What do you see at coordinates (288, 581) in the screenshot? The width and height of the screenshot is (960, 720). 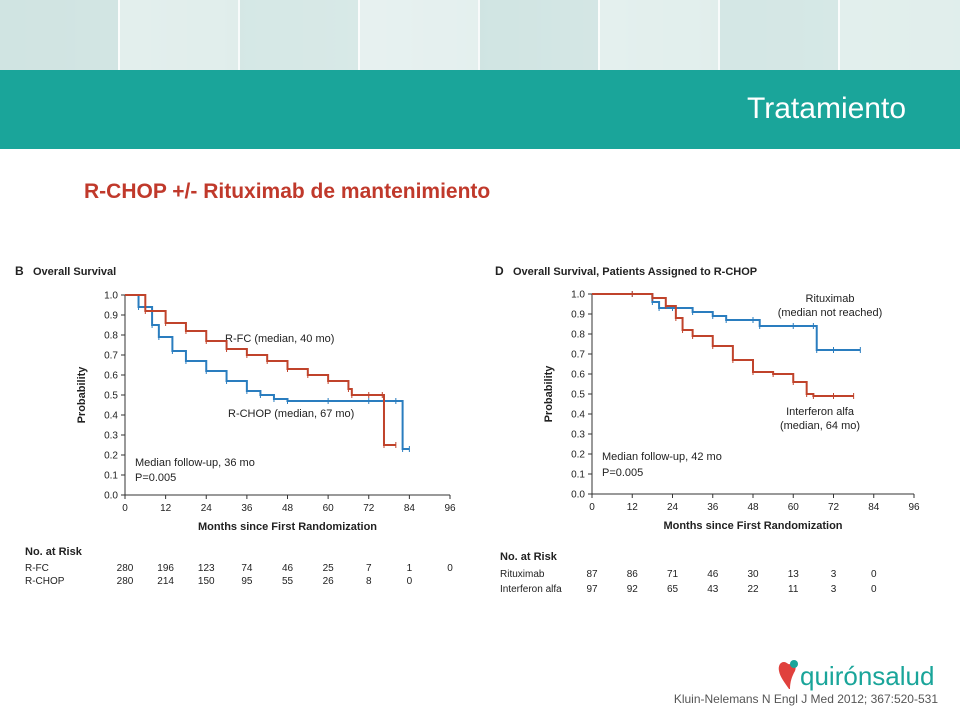 I see `risk-value: 55` at bounding box center [288, 581].